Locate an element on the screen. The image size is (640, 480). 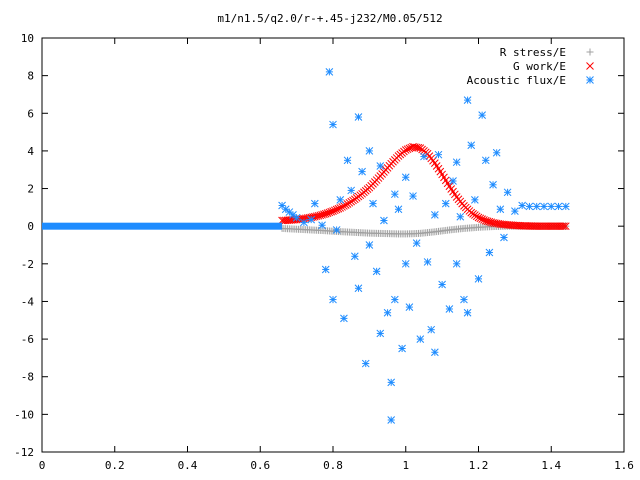
legend-label: R stress/E is located at coordinates (533, 52).